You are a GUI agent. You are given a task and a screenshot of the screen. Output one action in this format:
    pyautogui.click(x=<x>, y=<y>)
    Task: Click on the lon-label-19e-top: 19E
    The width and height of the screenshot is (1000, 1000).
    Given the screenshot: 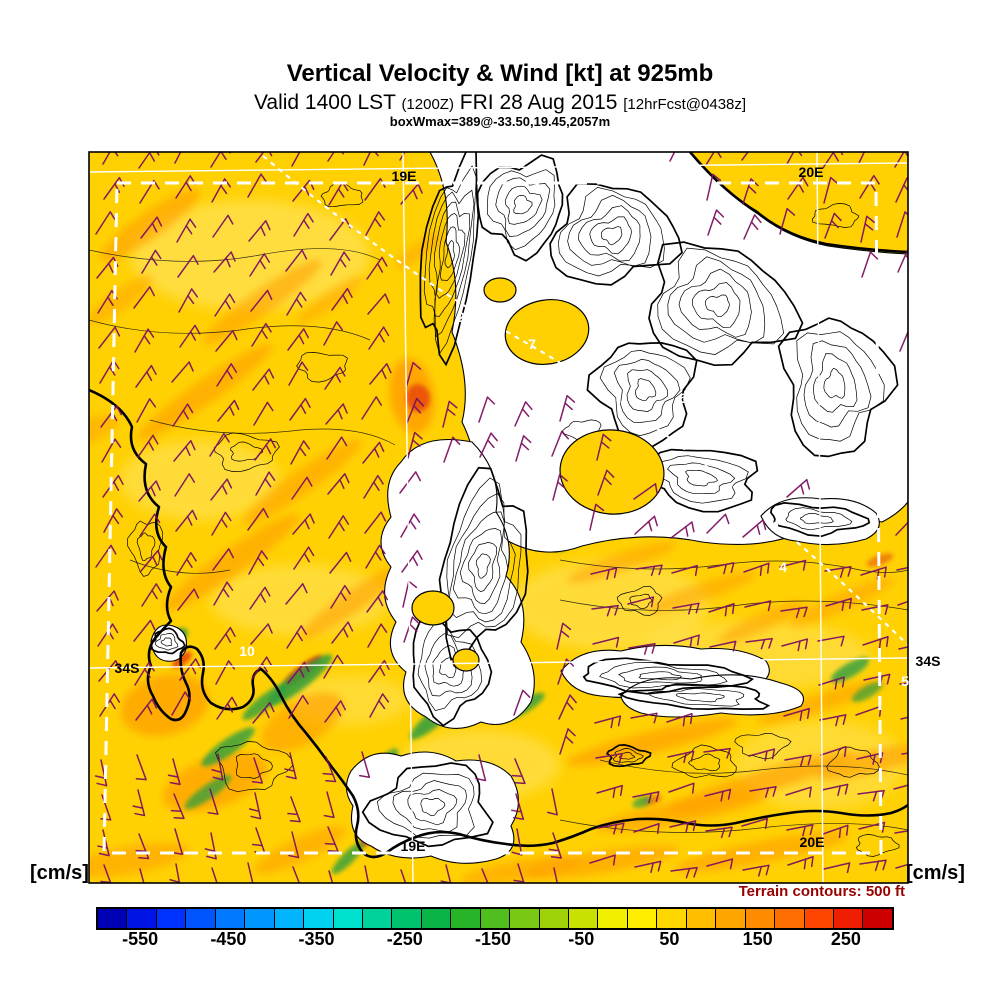 What is the action you would take?
    pyautogui.click(x=404, y=176)
    